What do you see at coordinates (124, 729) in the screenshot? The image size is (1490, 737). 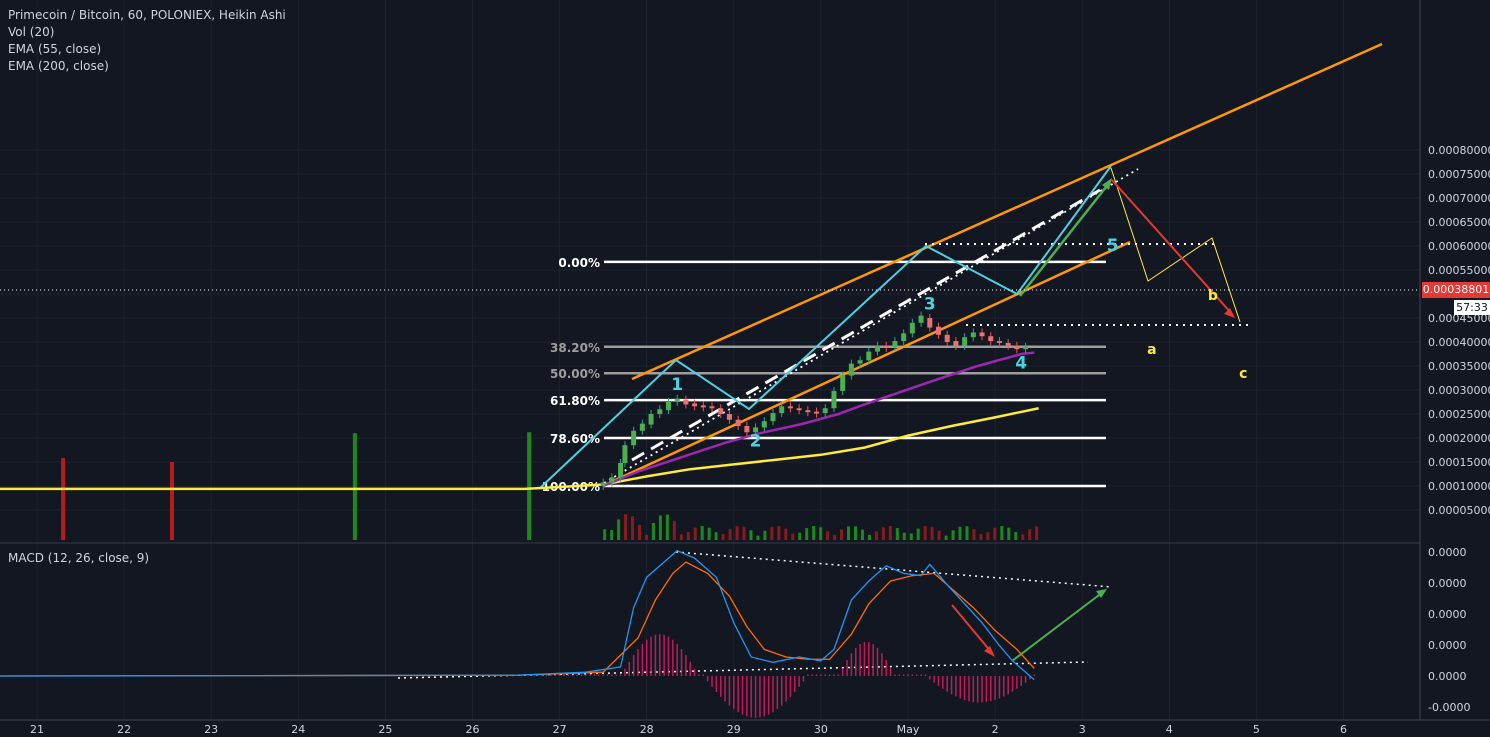 I see `time-tick-label: 22` at bounding box center [124, 729].